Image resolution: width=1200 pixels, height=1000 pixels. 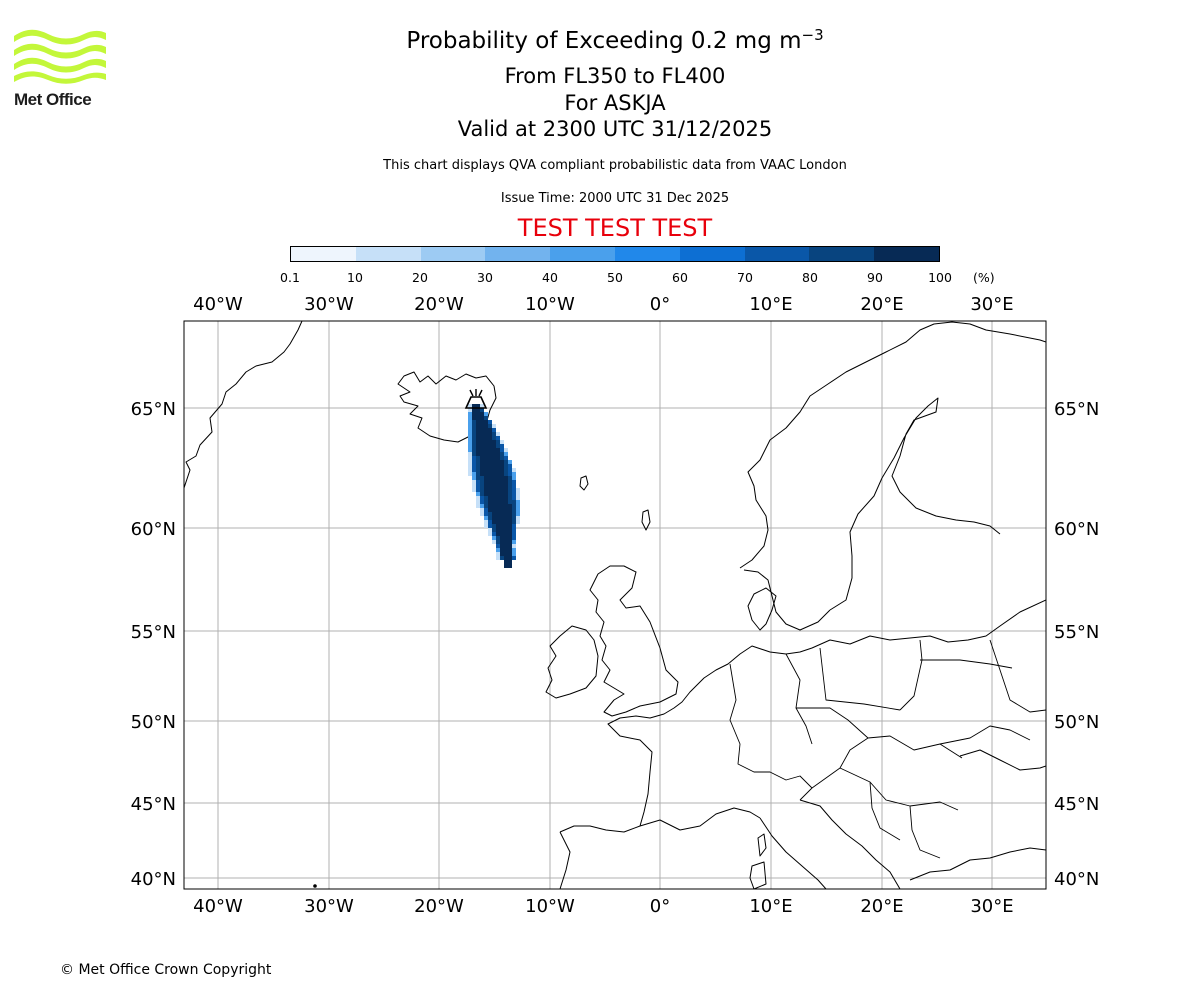 I want to click on longitude-label: 20°W, so click(x=439, y=304).